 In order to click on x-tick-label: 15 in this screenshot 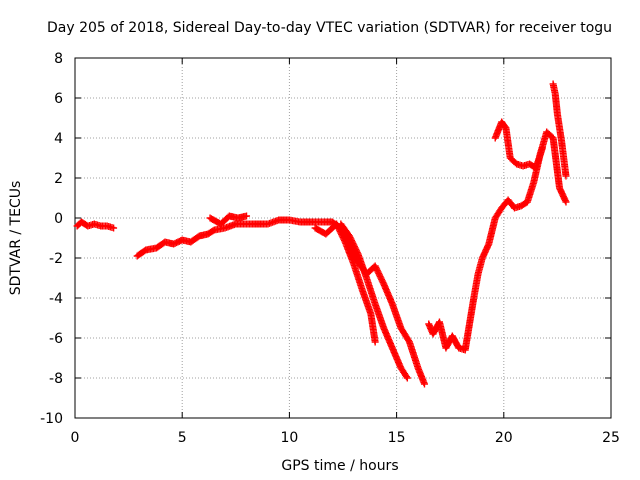, I will do `click(397, 438)`.